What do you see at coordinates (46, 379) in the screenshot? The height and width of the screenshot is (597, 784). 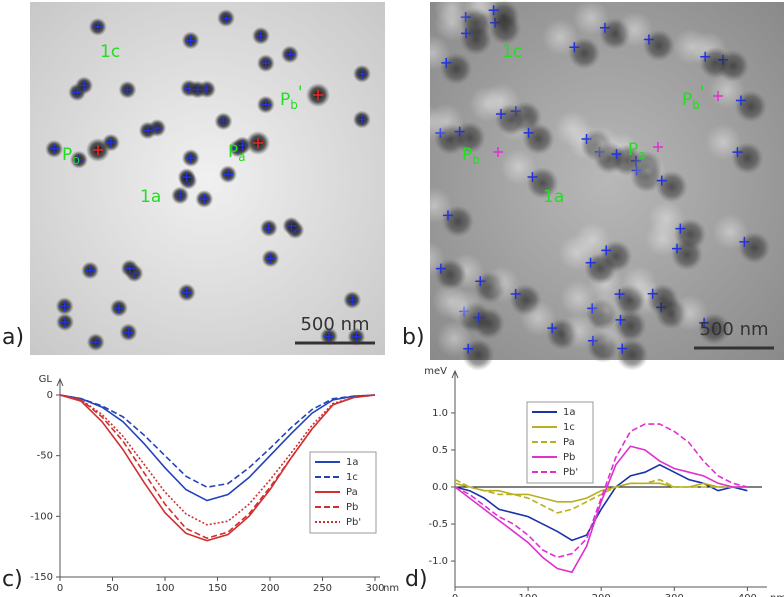 I see `y-axis-label: GL` at bounding box center [46, 379].